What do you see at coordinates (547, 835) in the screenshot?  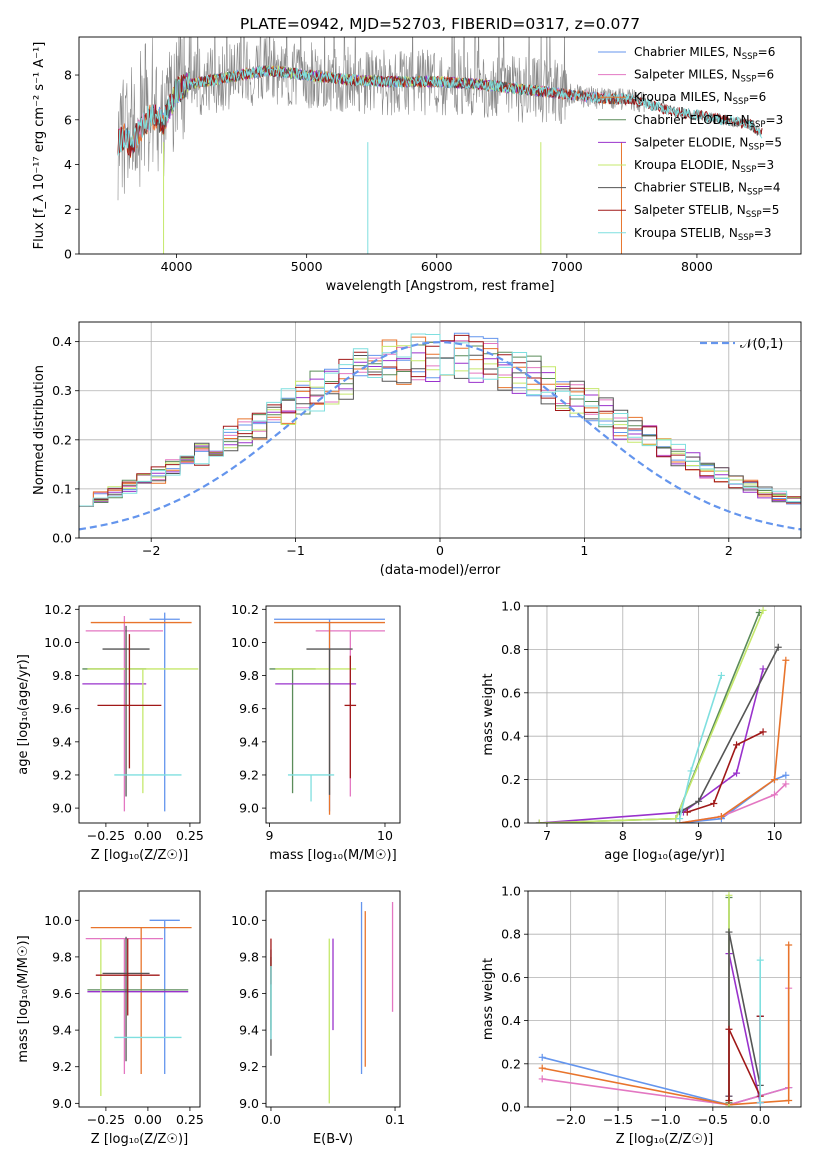 I see `x-tick-label: 7` at bounding box center [547, 835].